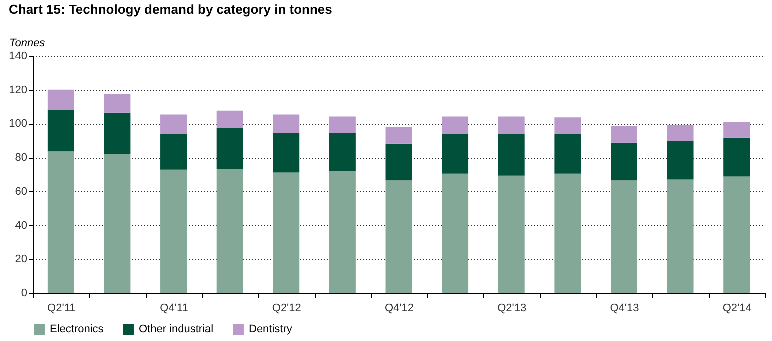 The width and height of the screenshot is (772, 341). What do you see at coordinates (176, 330) in the screenshot?
I see `legend-label: Other industrial` at bounding box center [176, 330].